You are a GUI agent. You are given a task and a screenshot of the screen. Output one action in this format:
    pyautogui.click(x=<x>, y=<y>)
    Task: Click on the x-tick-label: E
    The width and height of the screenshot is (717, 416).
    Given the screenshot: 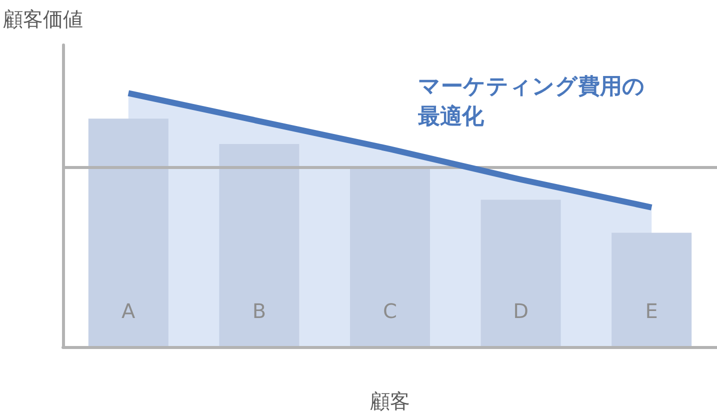 What is the action you would take?
    pyautogui.click(x=651, y=311)
    